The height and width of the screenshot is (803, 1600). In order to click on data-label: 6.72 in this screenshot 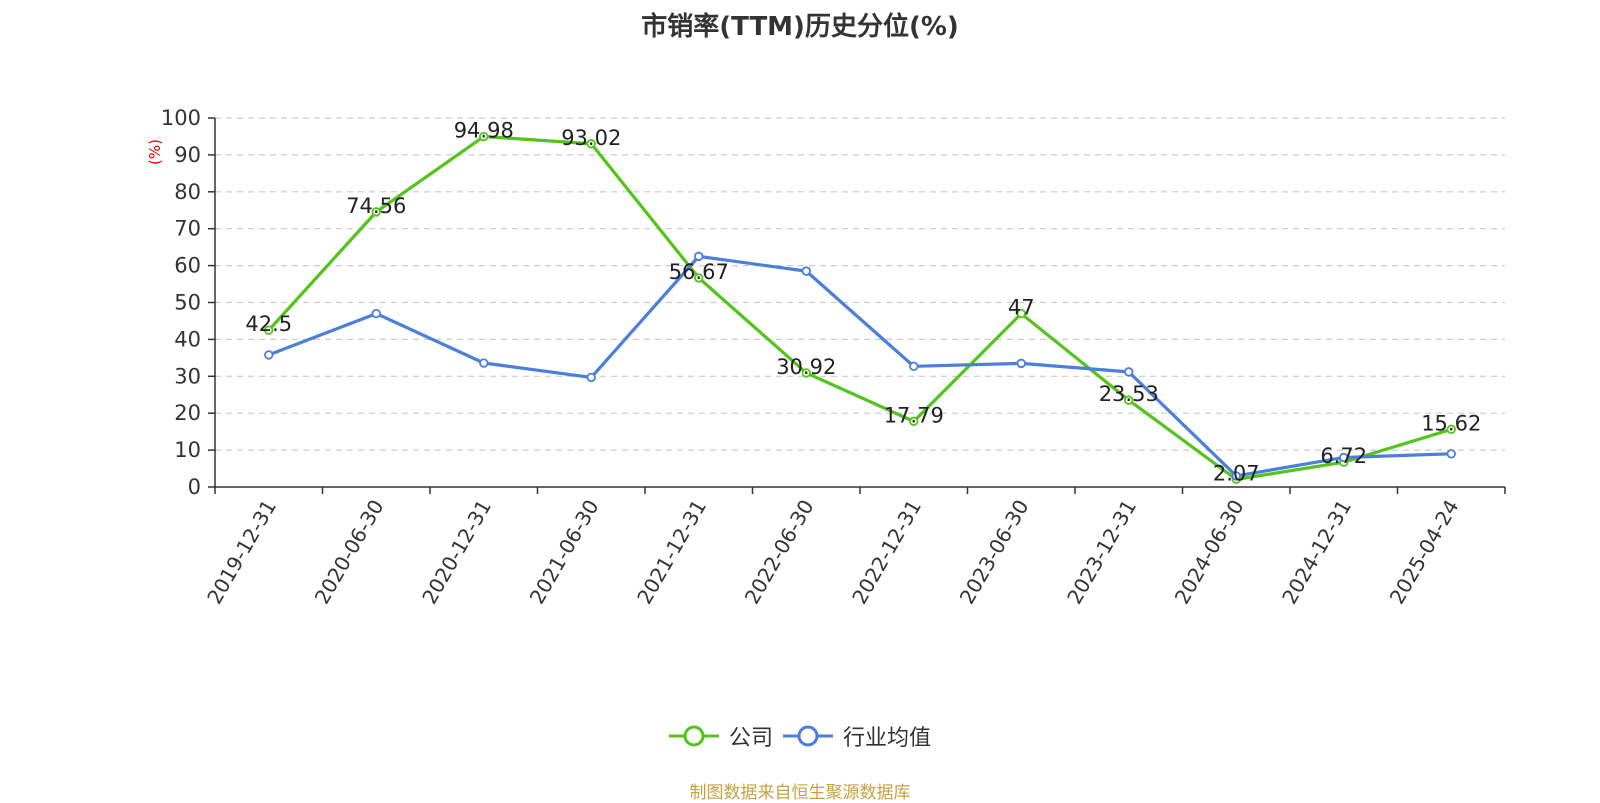, I will do `click(1343, 456)`.